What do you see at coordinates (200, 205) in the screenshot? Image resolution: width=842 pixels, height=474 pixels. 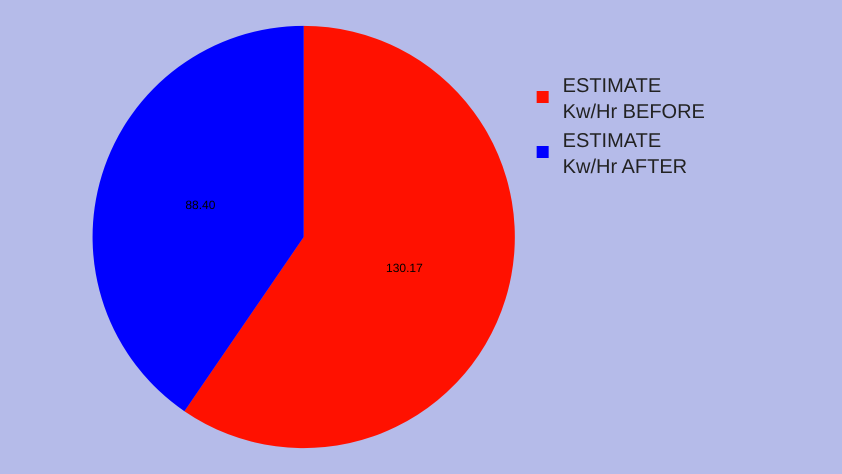 I see `data-label: 88.40` at bounding box center [200, 205].